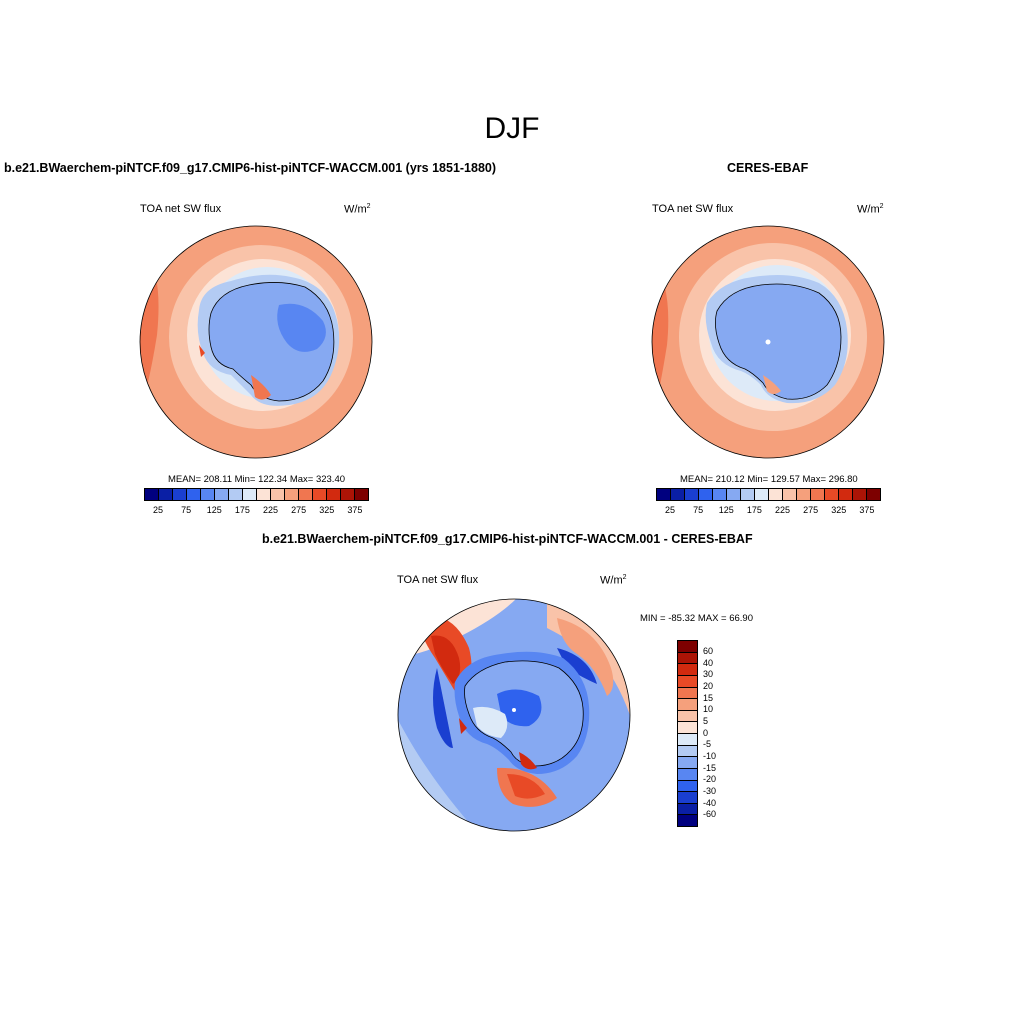 The width and height of the screenshot is (1024, 1024). Describe the element at coordinates (514, 715) in the screenshot. I see `panel-3-polar-map` at that location.